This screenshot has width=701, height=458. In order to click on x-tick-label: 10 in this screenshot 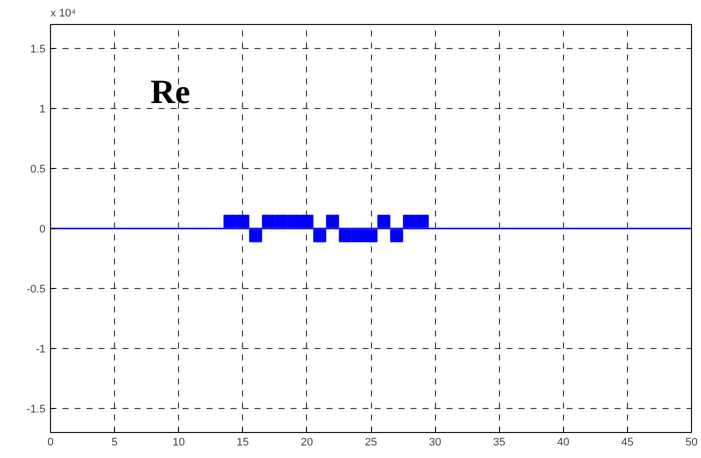, I will do `click(178, 442)`.